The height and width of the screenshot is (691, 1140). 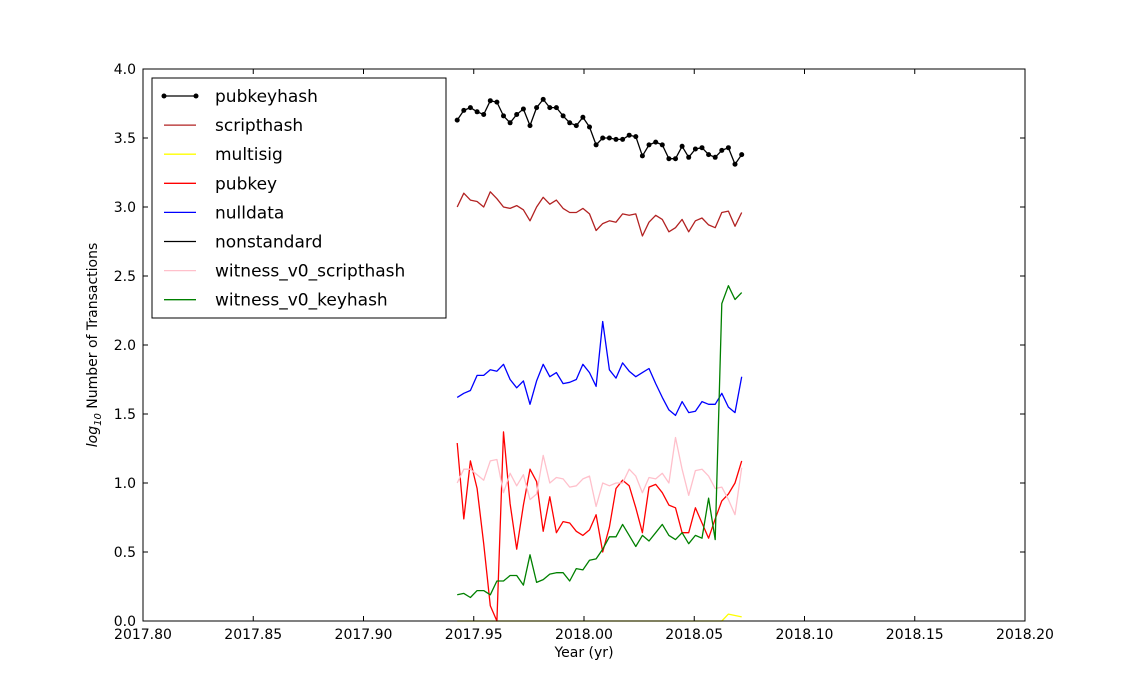 I want to click on y-tick-label: 1.5, so click(x=125, y=415).